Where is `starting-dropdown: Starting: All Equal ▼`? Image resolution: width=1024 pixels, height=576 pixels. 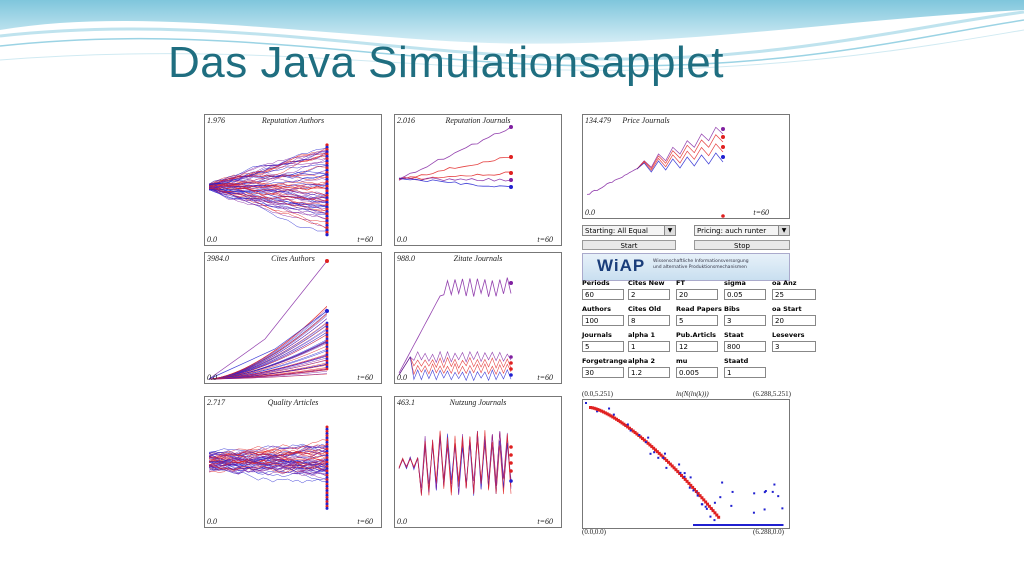
starting-dropdown: Starting: All Equal ▼ is located at coordinates (629, 230).